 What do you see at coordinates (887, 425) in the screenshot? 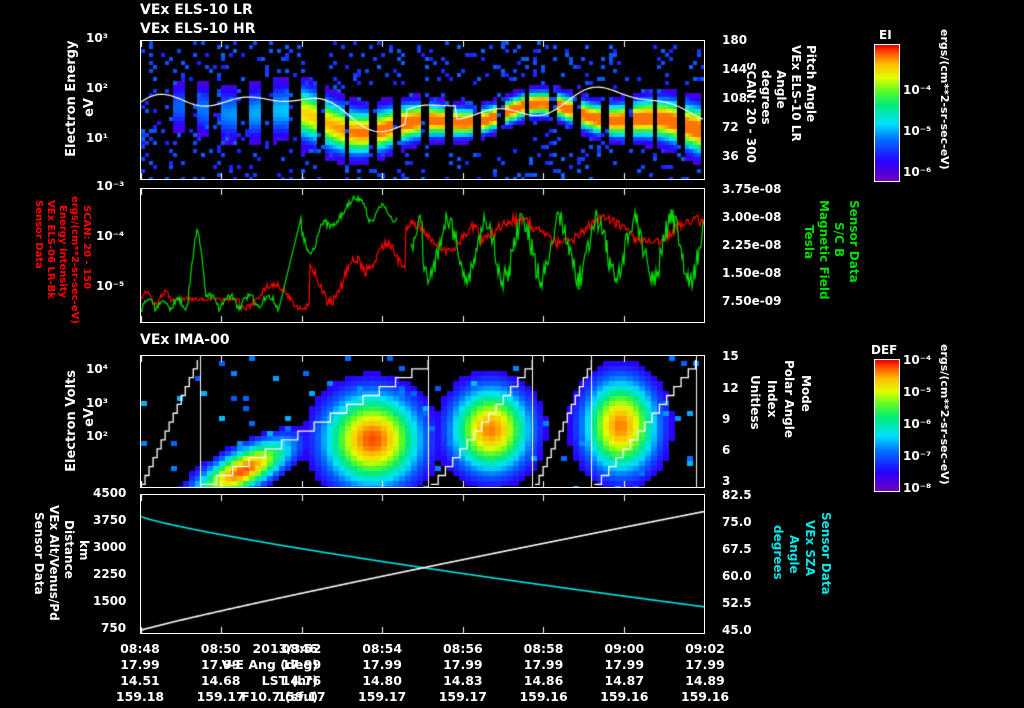
I see `panel3-colorbar` at bounding box center [887, 425].